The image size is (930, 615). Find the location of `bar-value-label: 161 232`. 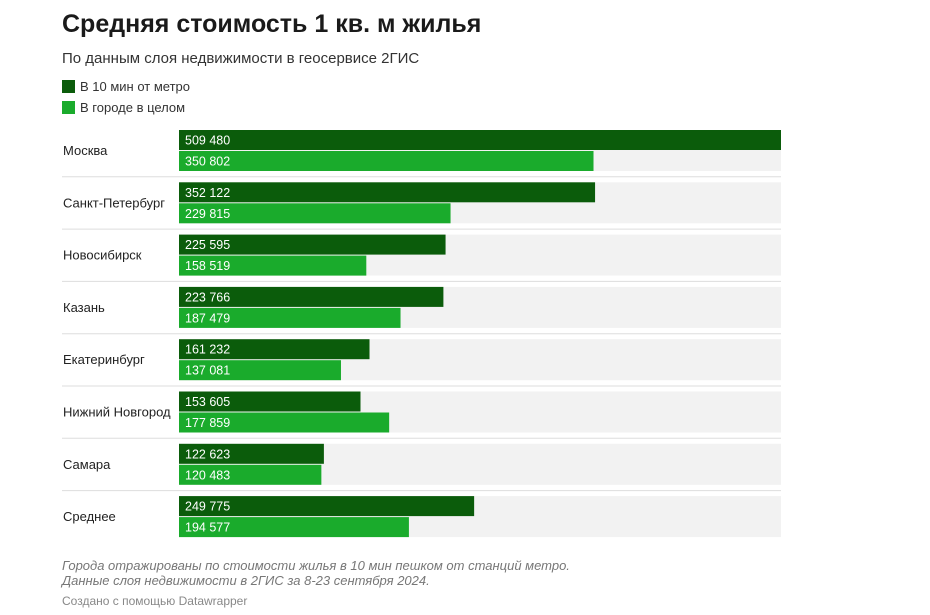

bar-value-label: 161 232 is located at coordinates (207, 350).